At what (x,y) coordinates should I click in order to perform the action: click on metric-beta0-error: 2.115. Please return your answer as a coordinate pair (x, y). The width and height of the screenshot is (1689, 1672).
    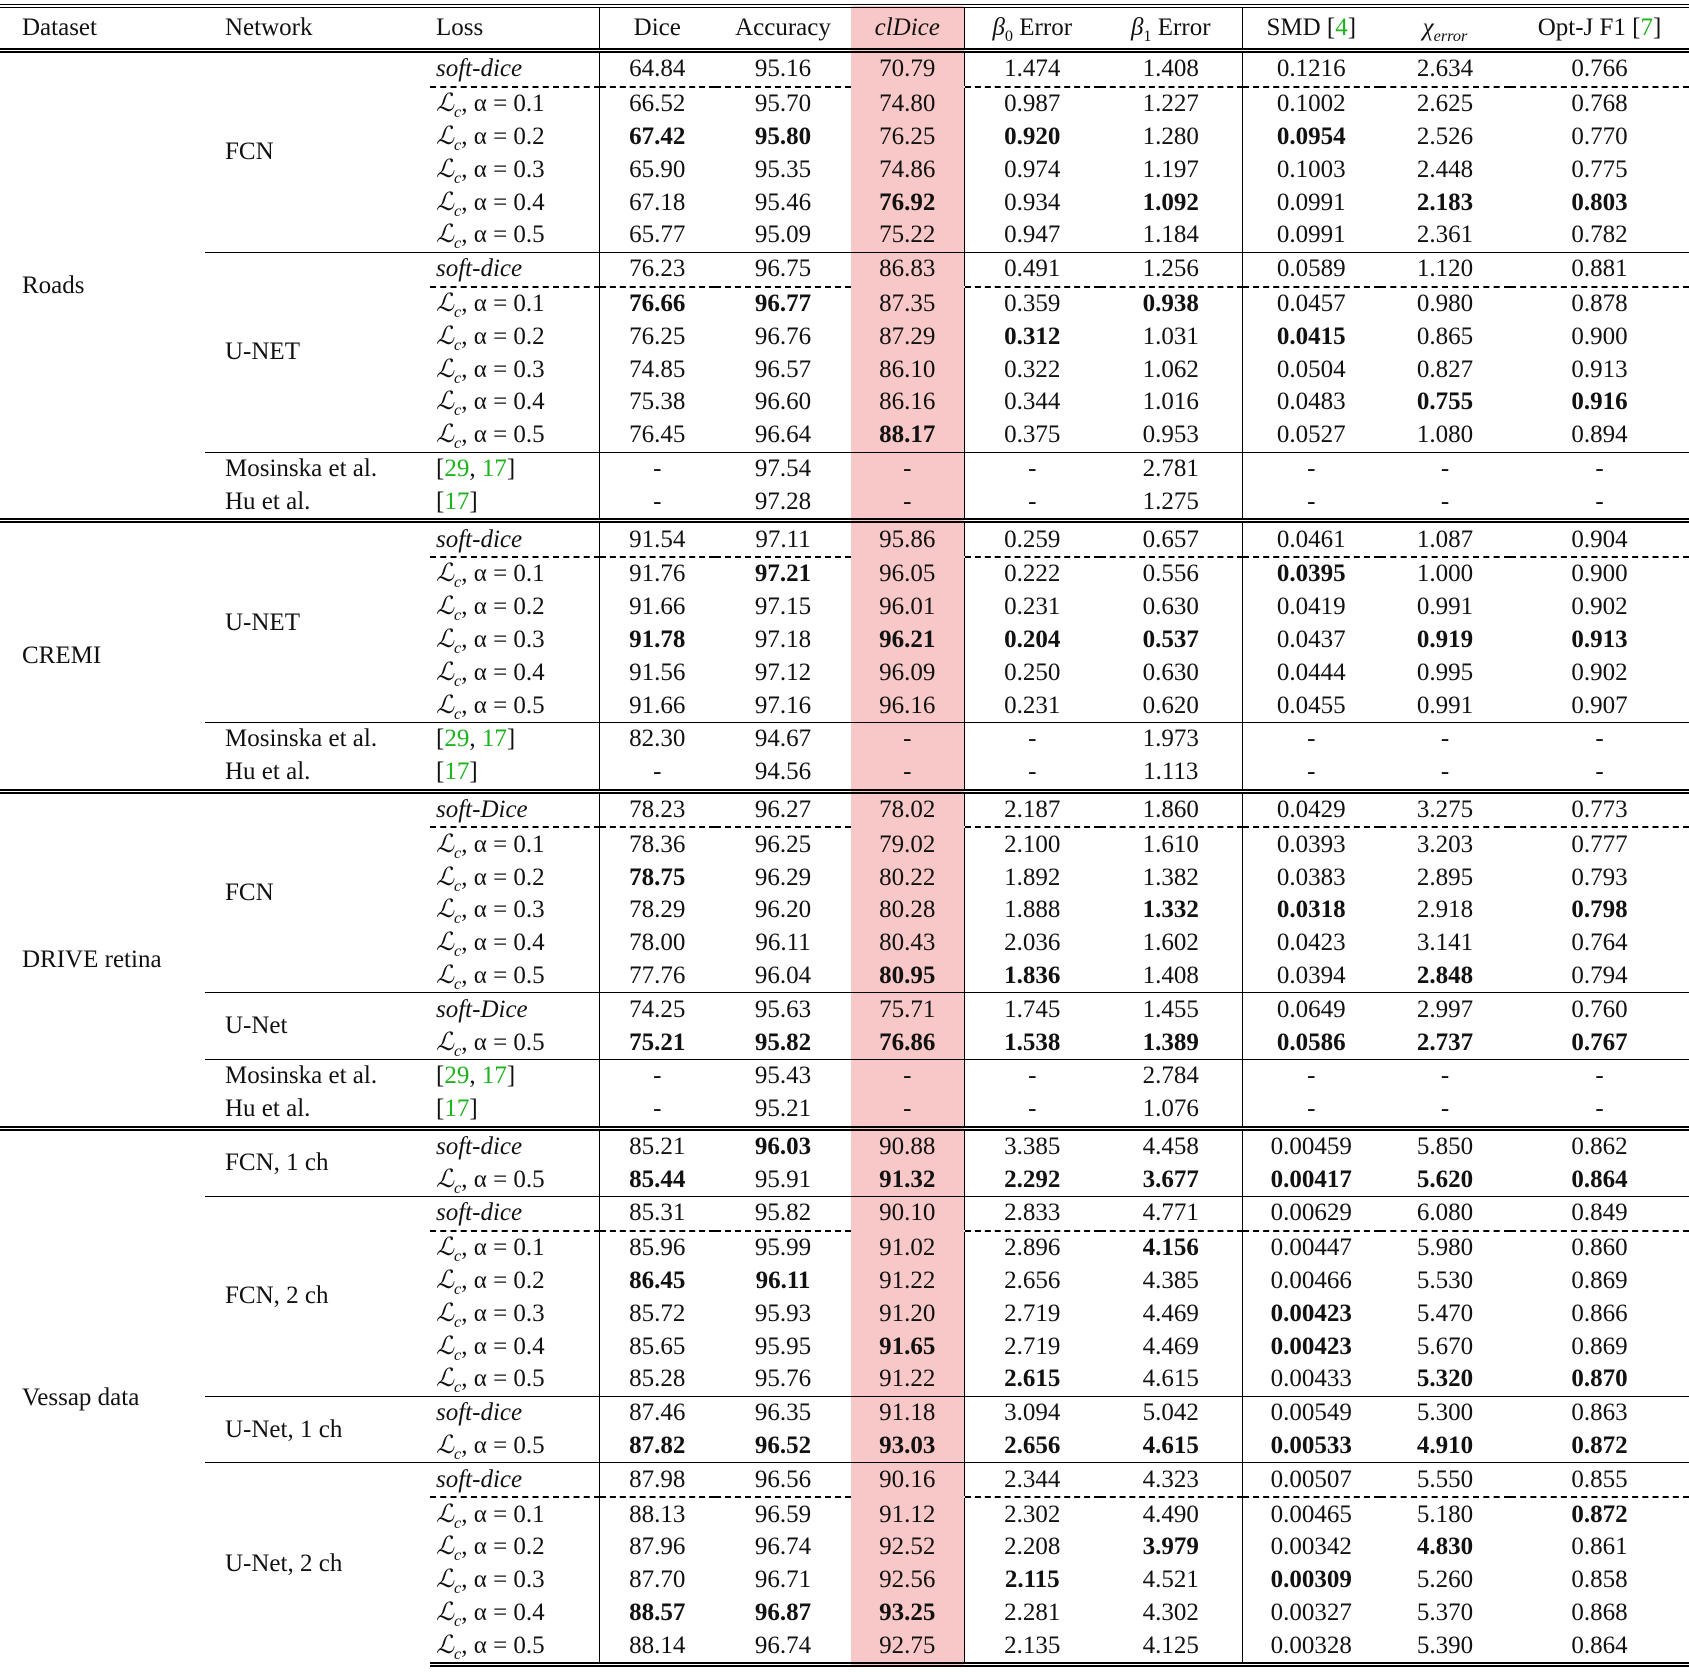
    Looking at the image, I should click on (1032, 1580).